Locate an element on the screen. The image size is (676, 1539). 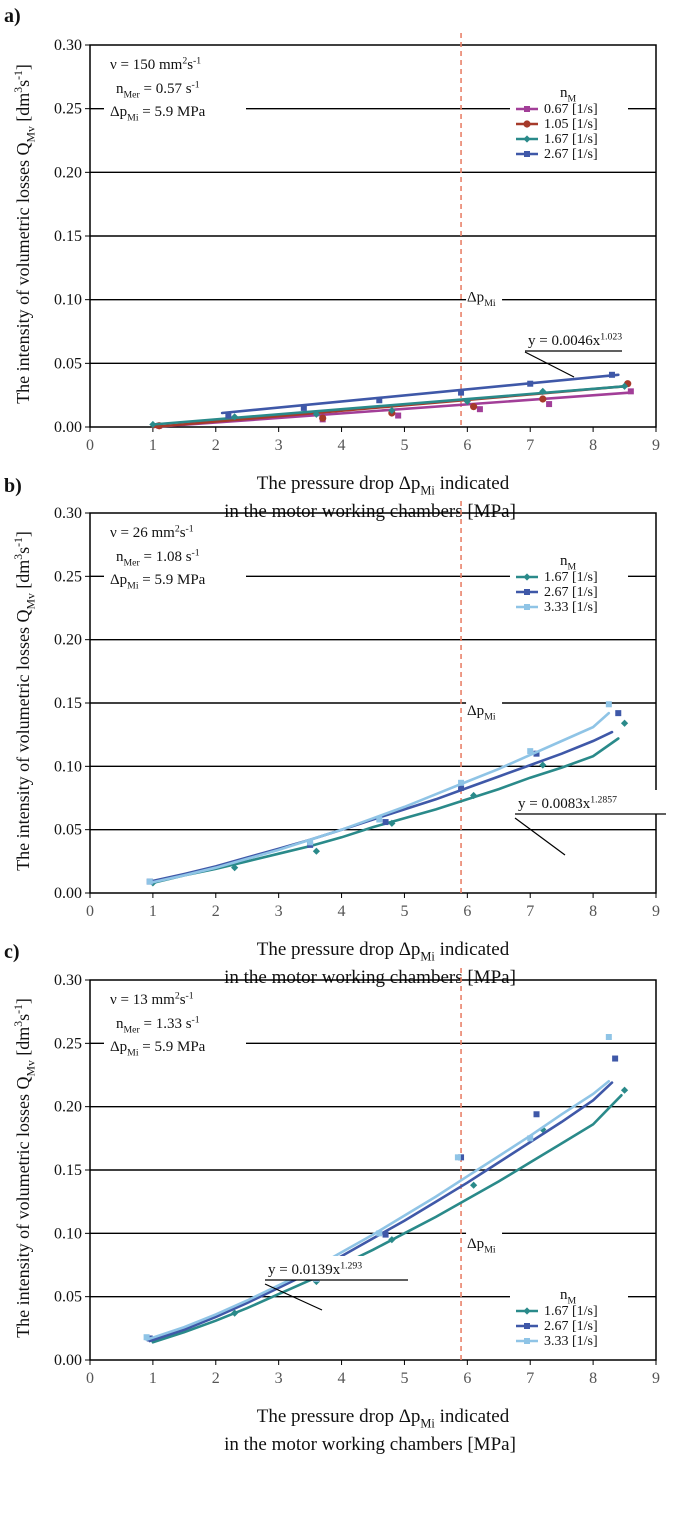
legend-label: 3.33 [1/s] is located at coordinates (571, 1341).